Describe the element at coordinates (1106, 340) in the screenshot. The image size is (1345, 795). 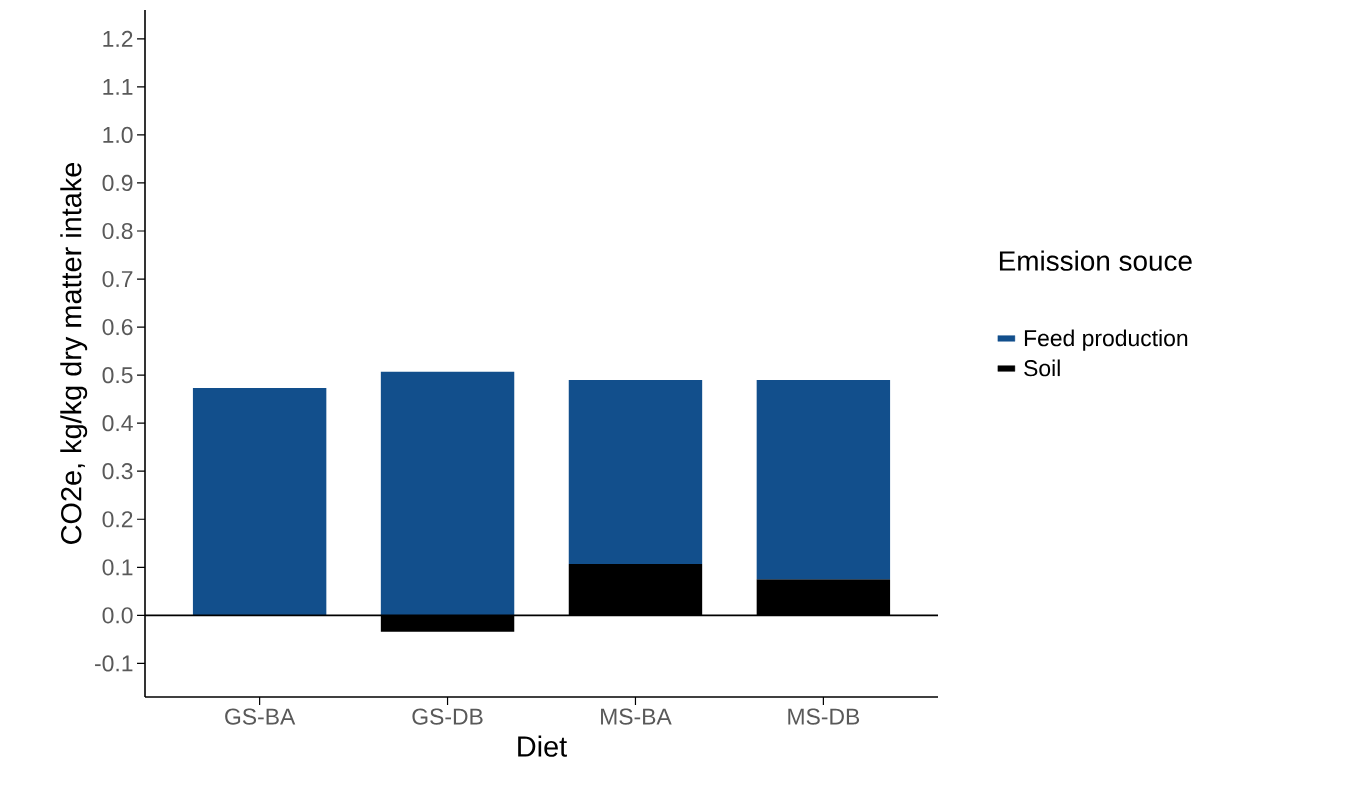
I see `legend-label: Feed production` at that location.